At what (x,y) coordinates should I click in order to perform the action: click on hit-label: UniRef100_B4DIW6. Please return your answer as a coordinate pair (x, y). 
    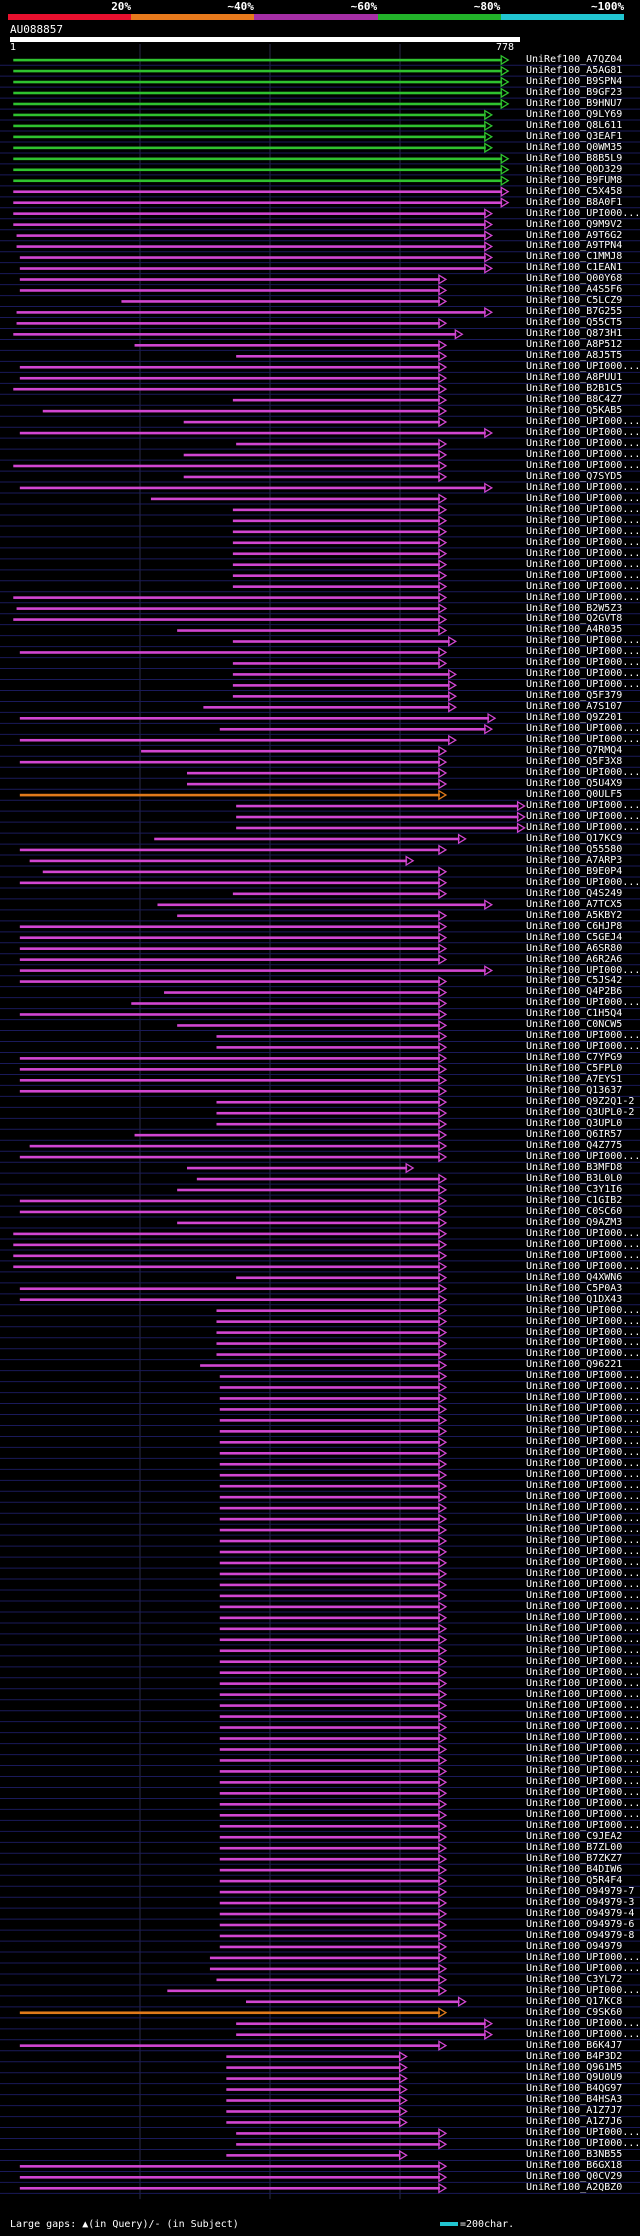
    Looking at the image, I should click on (574, 1870).